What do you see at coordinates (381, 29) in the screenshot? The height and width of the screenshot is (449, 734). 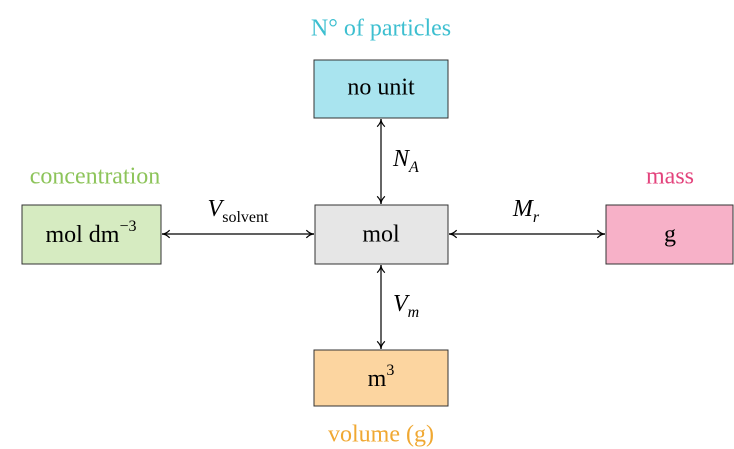 I see `caption: N° of particles` at bounding box center [381, 29].